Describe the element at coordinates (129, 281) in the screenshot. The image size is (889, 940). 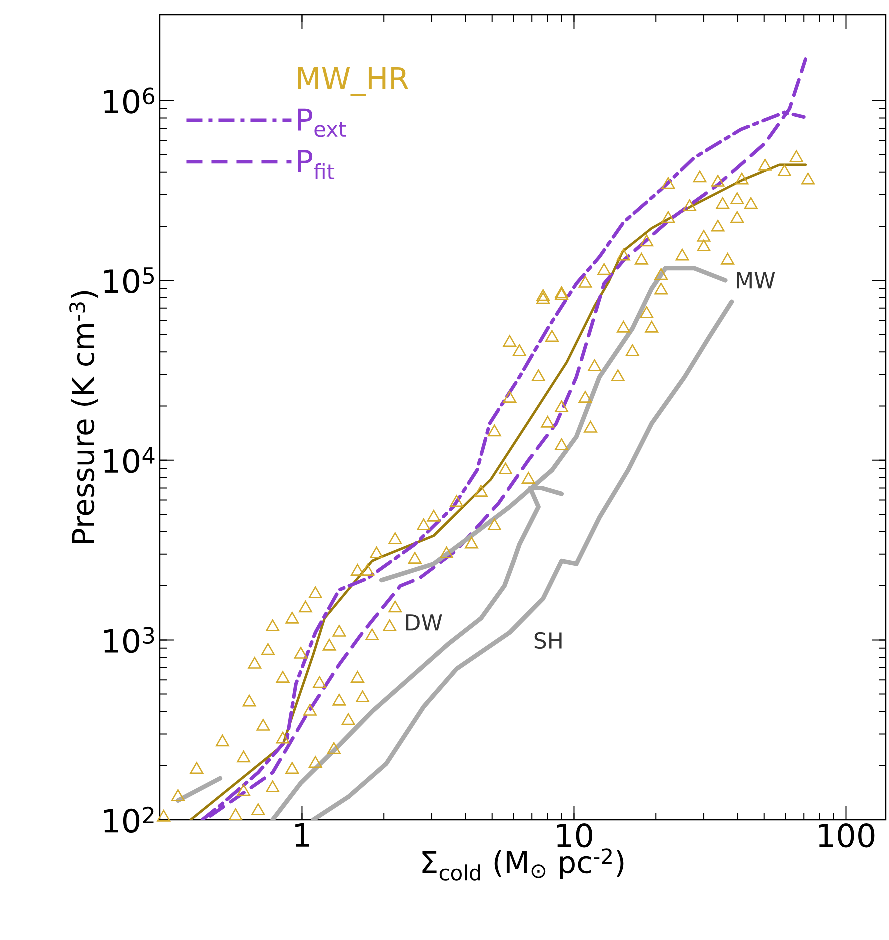
I see `y-tick-label: 10$^{5}$` at that location.